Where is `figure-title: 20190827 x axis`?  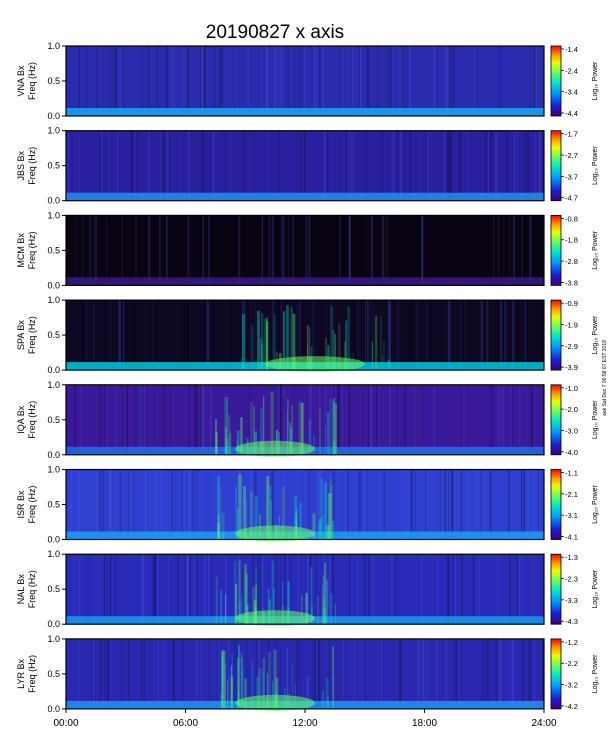
figure-title: 20190827 x axis is located at coordinates (275, 32).